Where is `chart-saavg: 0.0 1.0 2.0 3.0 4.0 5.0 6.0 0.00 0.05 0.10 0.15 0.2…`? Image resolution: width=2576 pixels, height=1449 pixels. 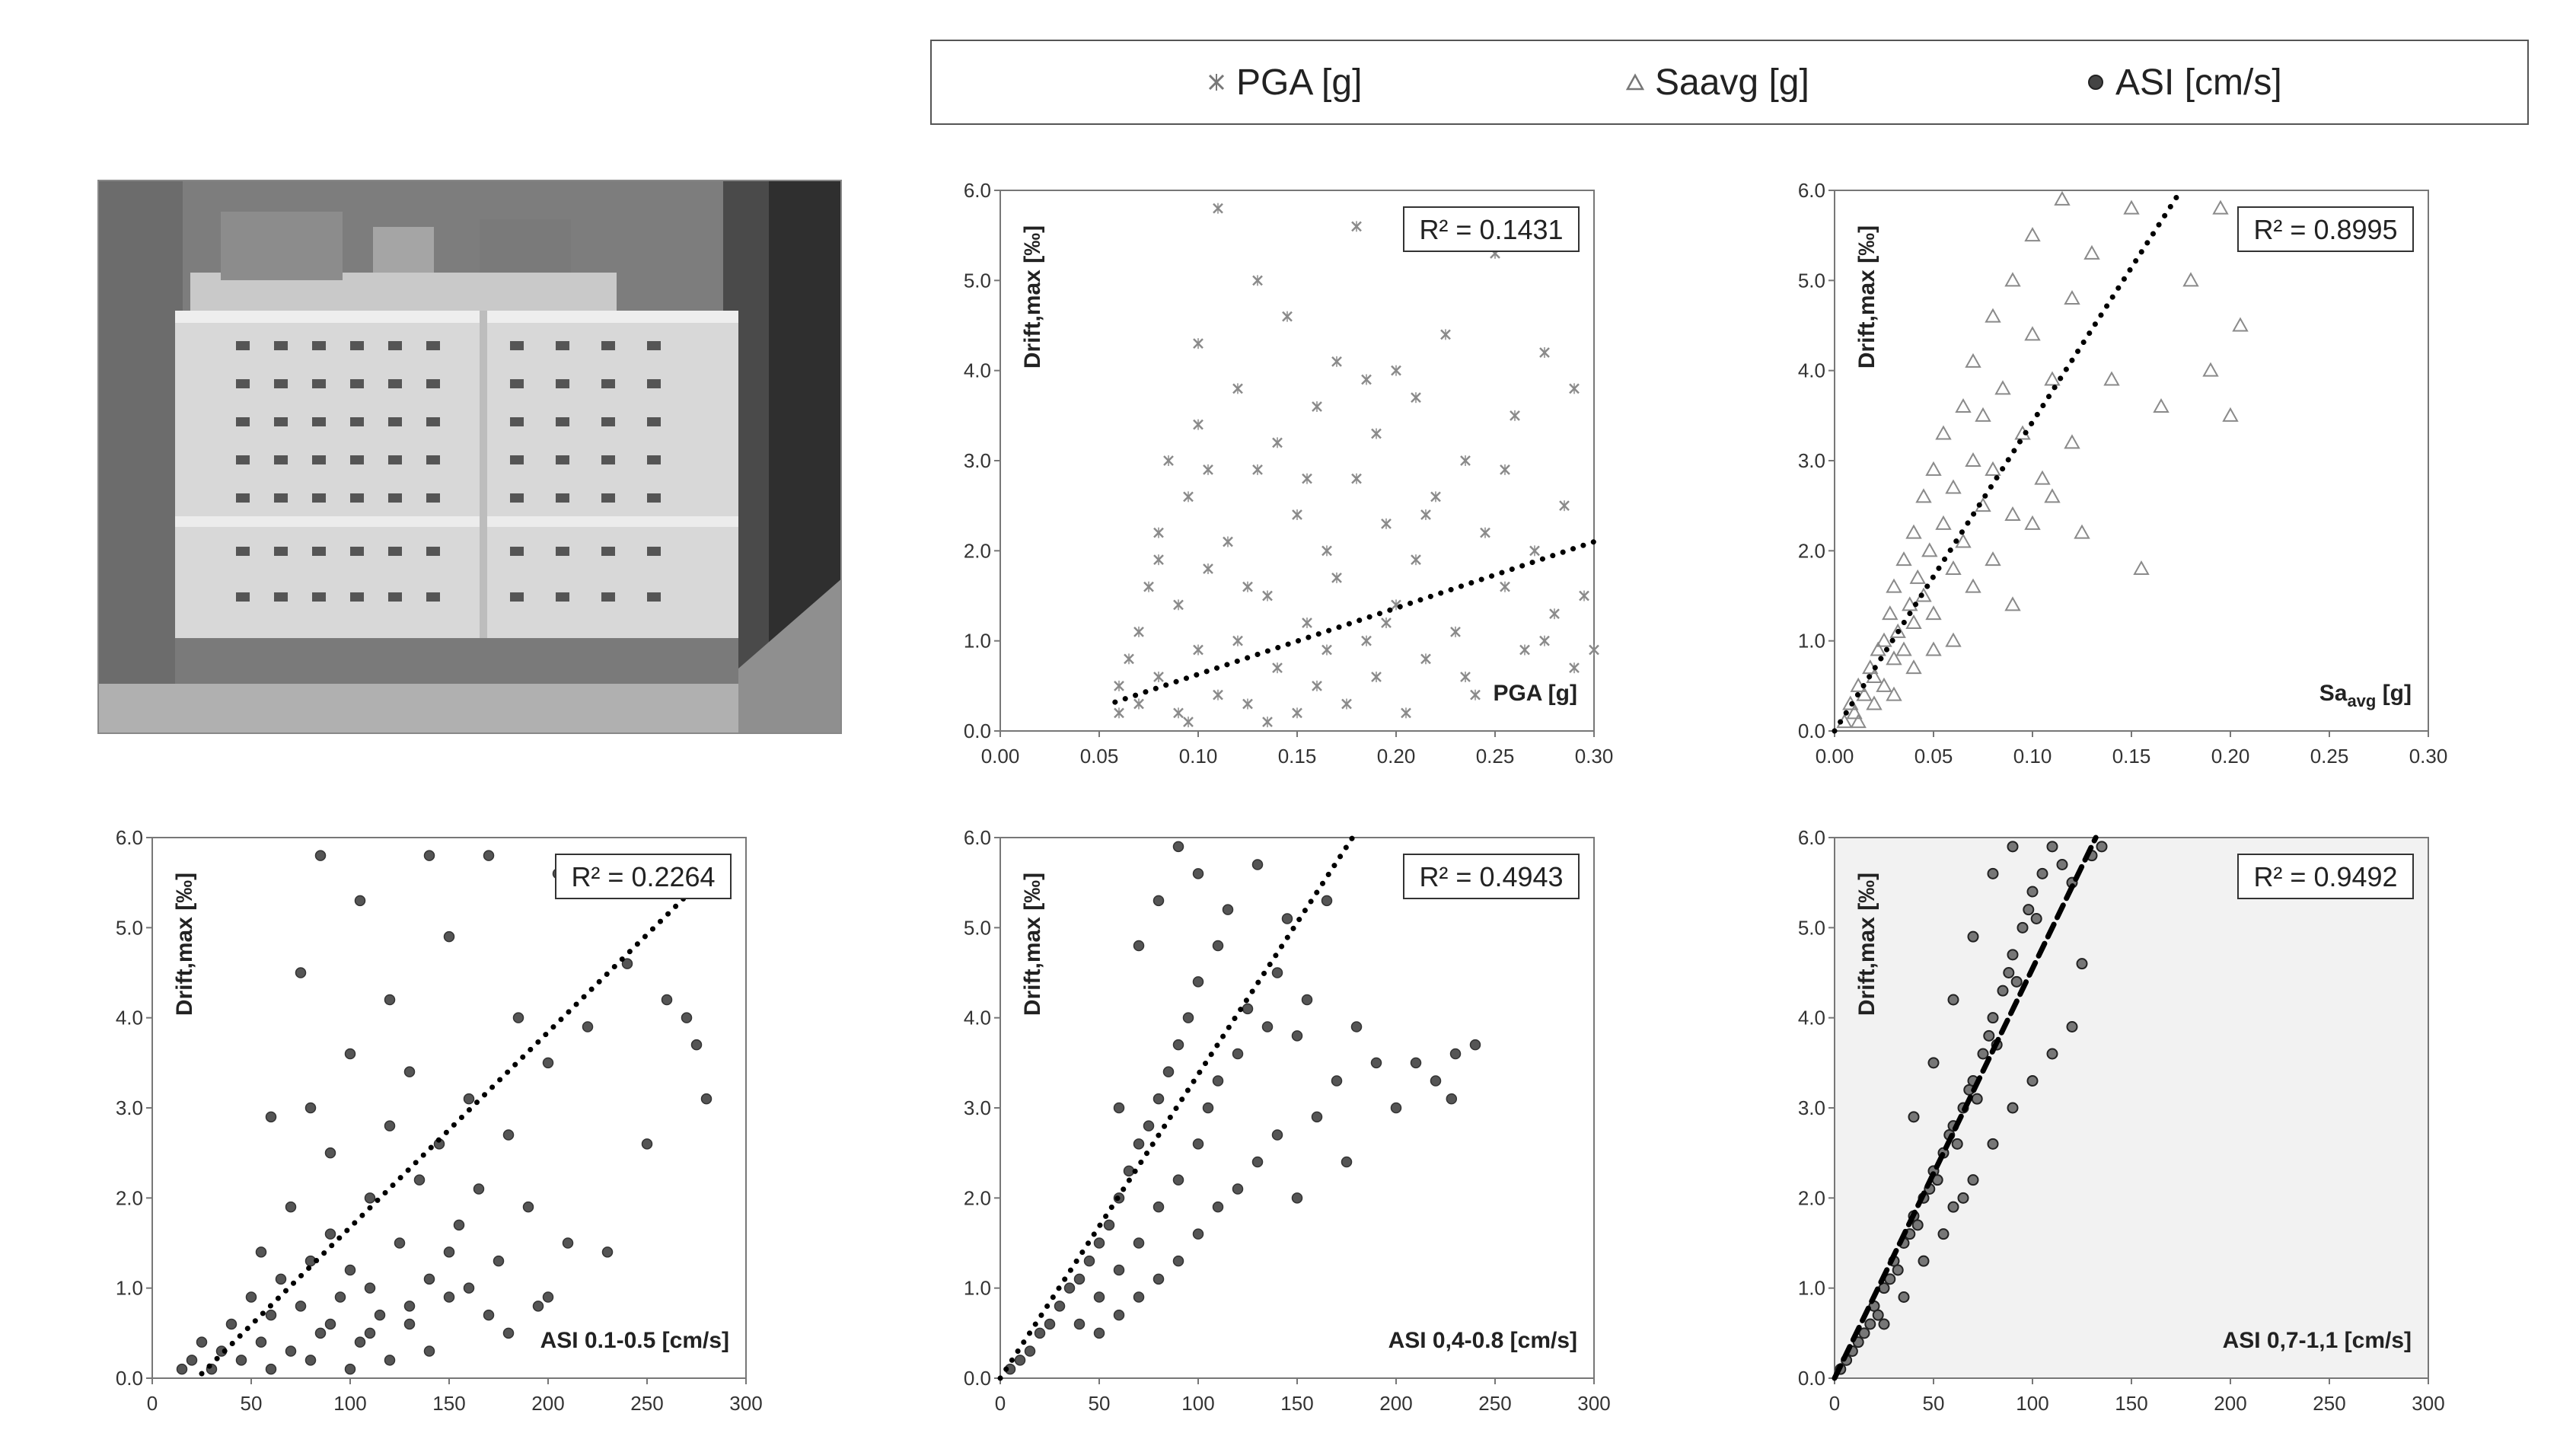 chart-saavg: 0.0 1.0 2.0 3.0 4.0 5.0 6.0 0.00 0.05 0.10 0.15 0.2… is located at coordinates (2122, 473).